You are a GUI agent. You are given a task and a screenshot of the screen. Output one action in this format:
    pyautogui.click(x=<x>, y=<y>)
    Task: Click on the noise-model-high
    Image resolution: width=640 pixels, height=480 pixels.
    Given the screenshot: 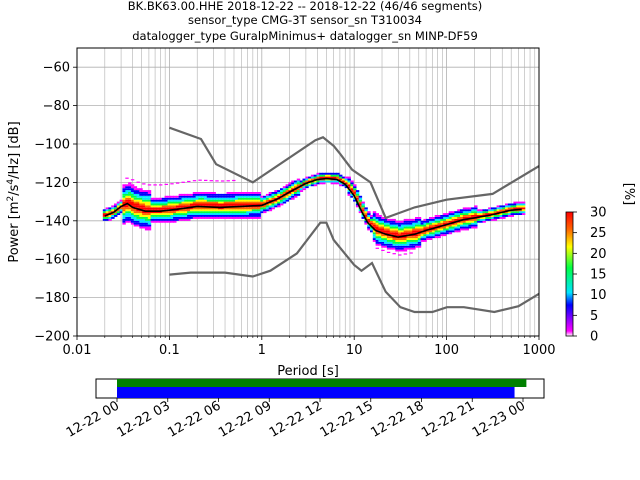 What is the action you would take?
    pyautogui.click(x=354, y=173)
    